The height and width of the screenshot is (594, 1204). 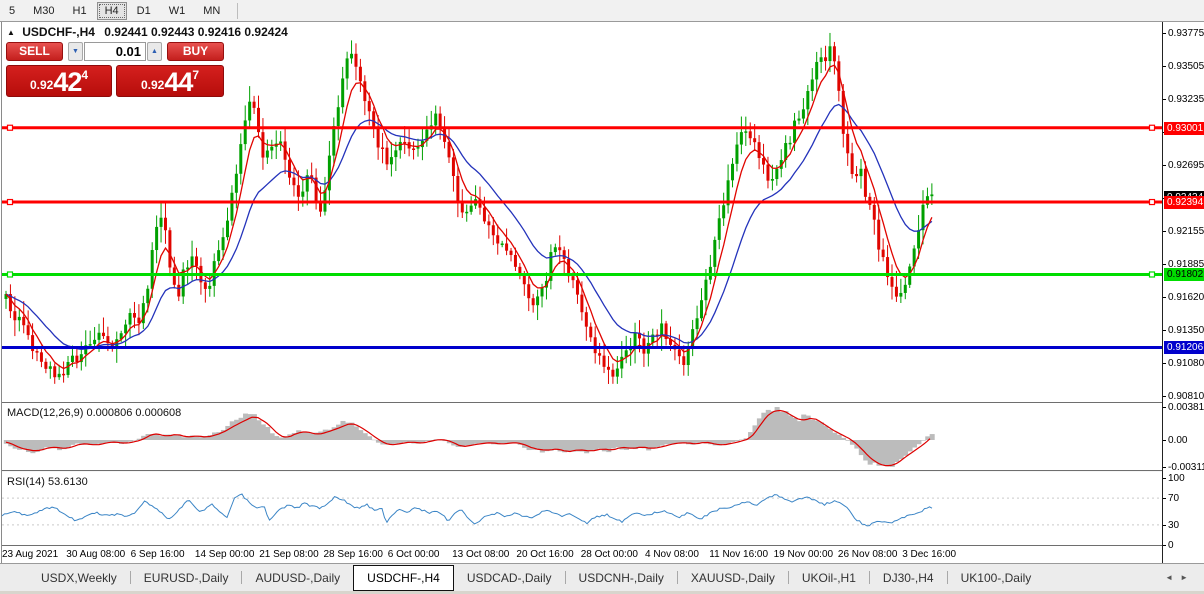 I want to click on macd-indicator-plot, so click(x=582, y=436).